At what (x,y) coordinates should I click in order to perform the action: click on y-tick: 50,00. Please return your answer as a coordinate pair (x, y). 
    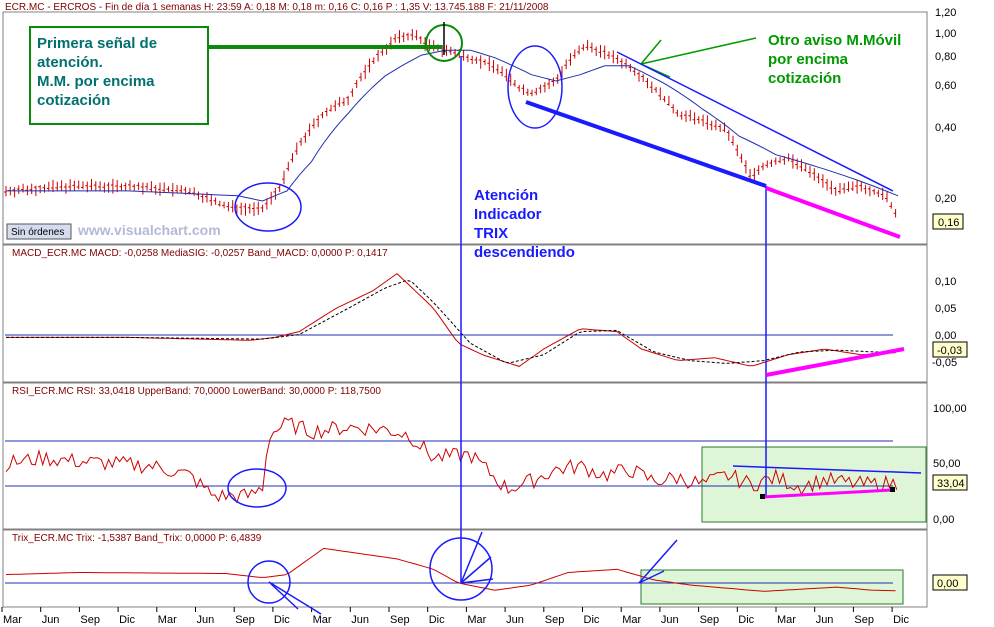
    Looking at the image, I should click on (947, 464).